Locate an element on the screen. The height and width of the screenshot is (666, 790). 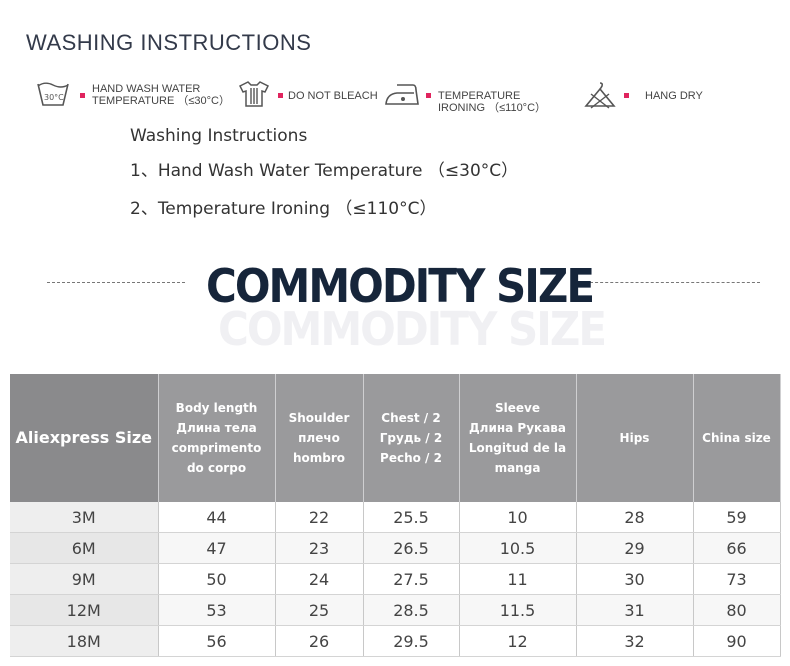
table-cell: 26 is located at coordinates (319, 641).